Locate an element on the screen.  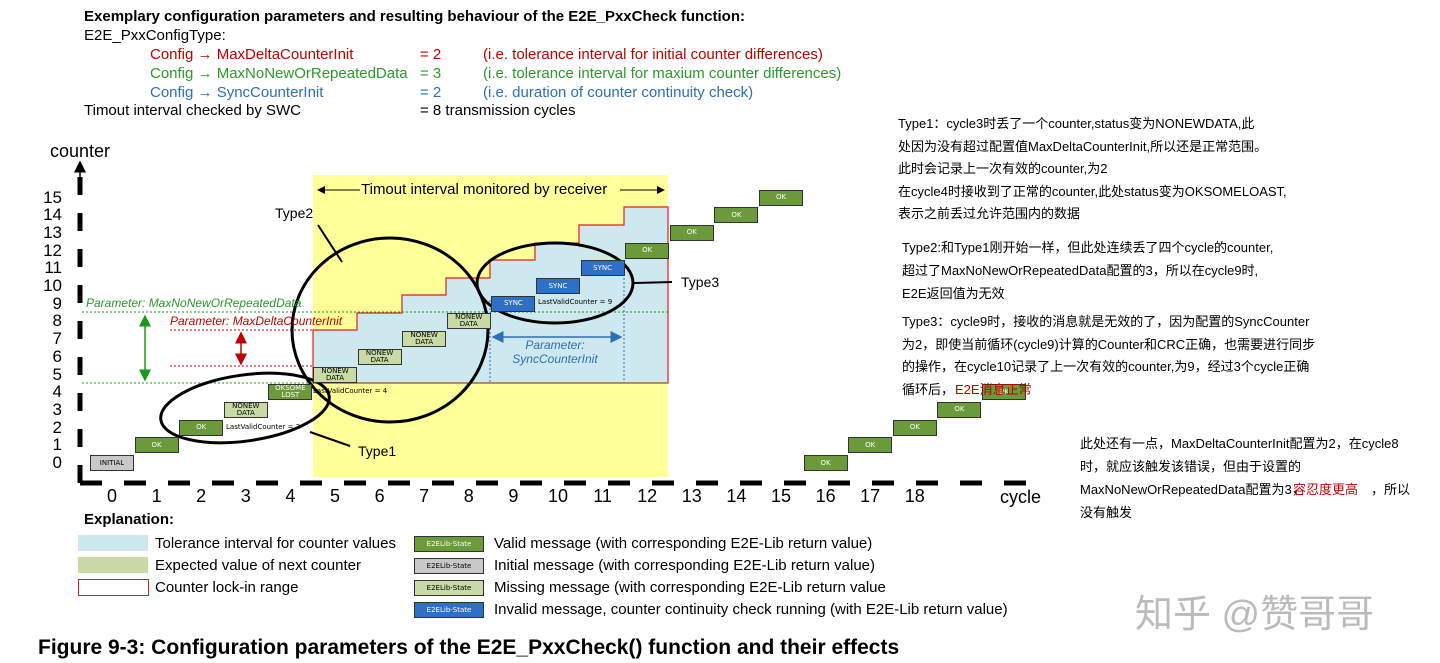
y-tick-label: 5 is located at coordinates (57, 374).